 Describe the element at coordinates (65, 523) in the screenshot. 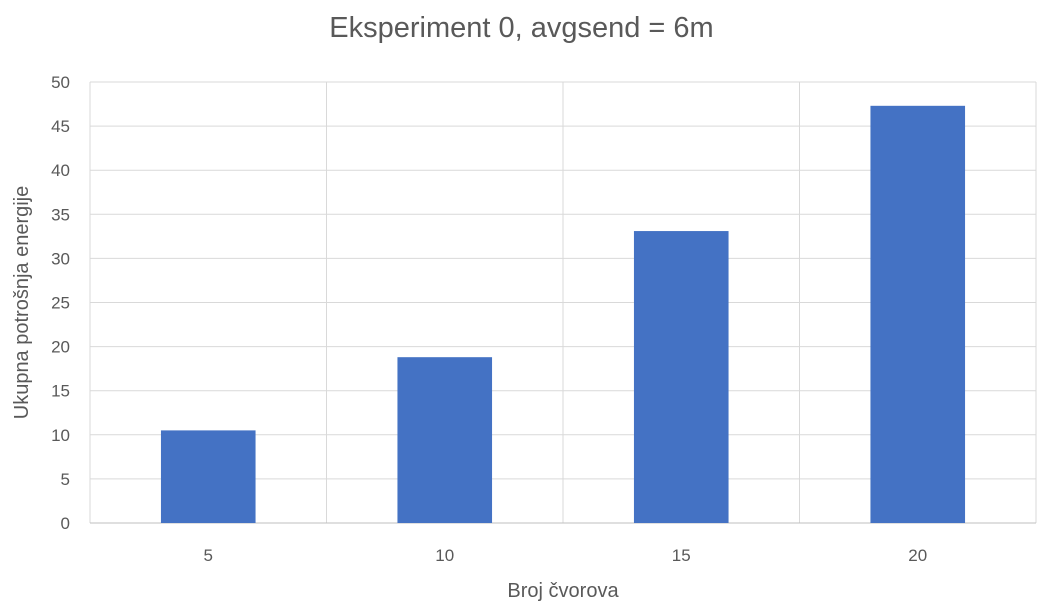

I see `y-tick-label: 0` at that location.